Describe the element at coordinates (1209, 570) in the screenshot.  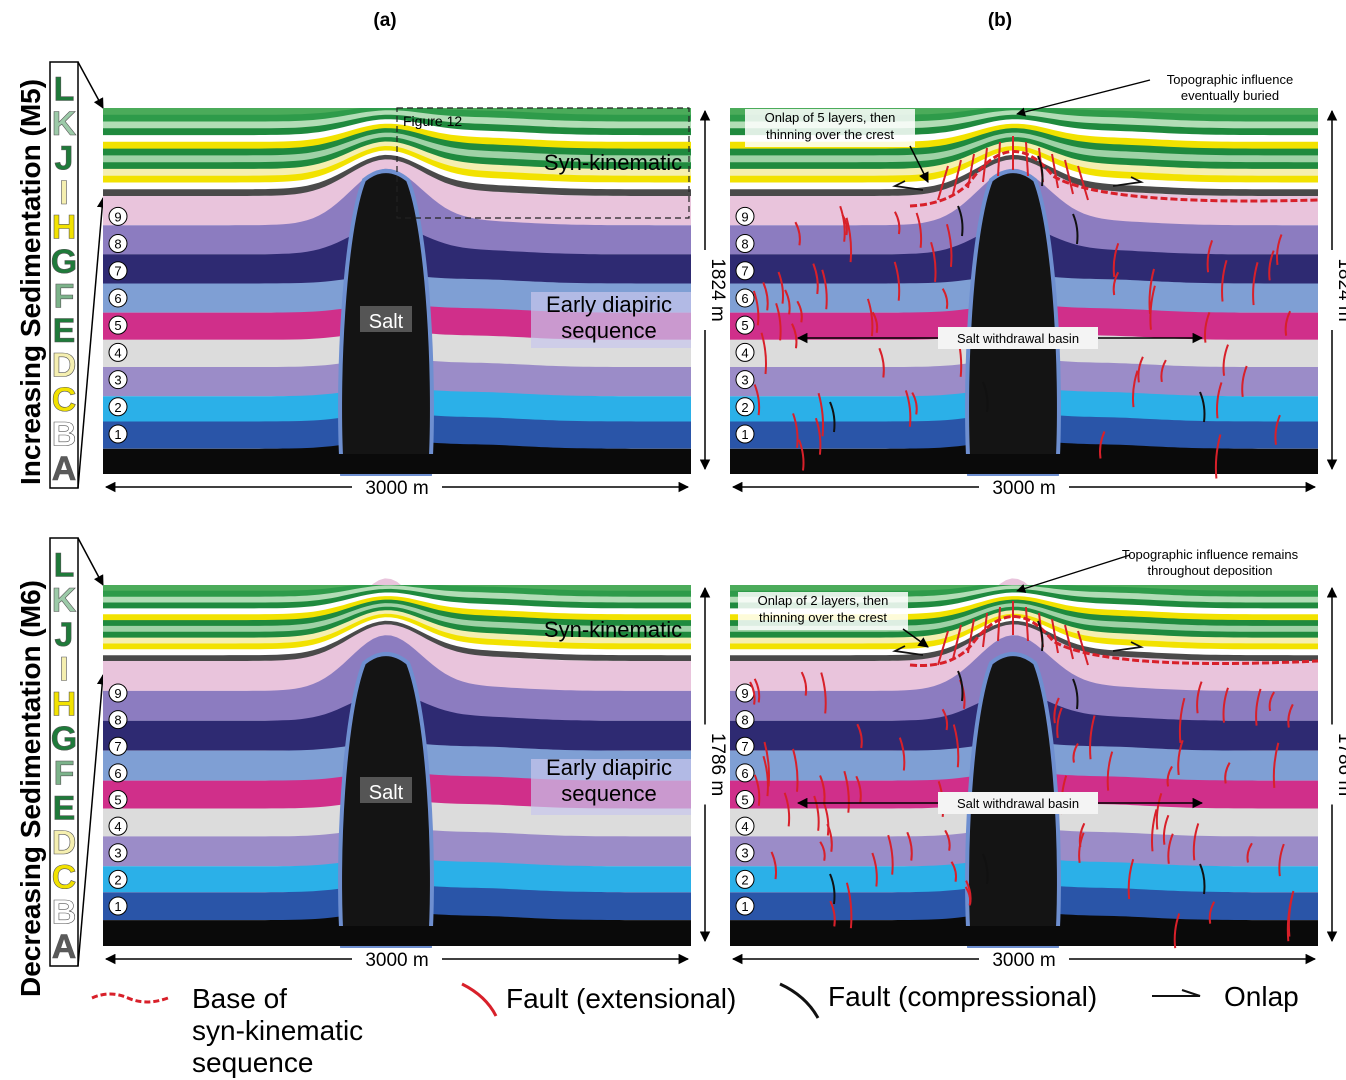
I see `topo-annotation-line-2: throughout deposition` at that location.